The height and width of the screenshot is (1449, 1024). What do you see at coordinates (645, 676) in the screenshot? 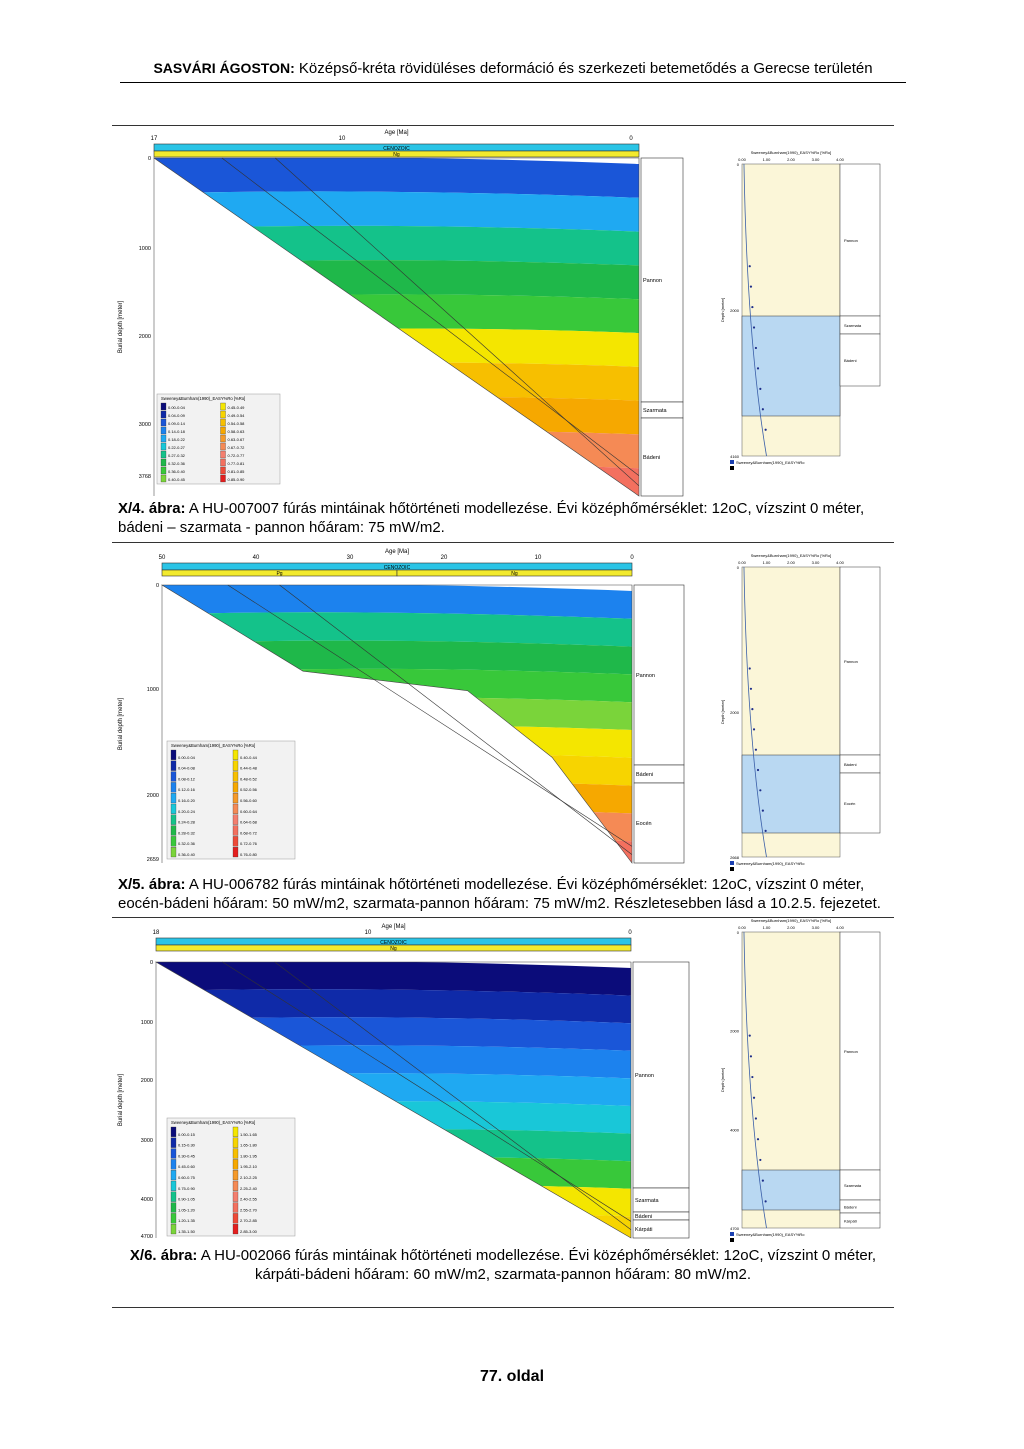
I see `formation-label: Pannon` at bounding box center [645, 676].